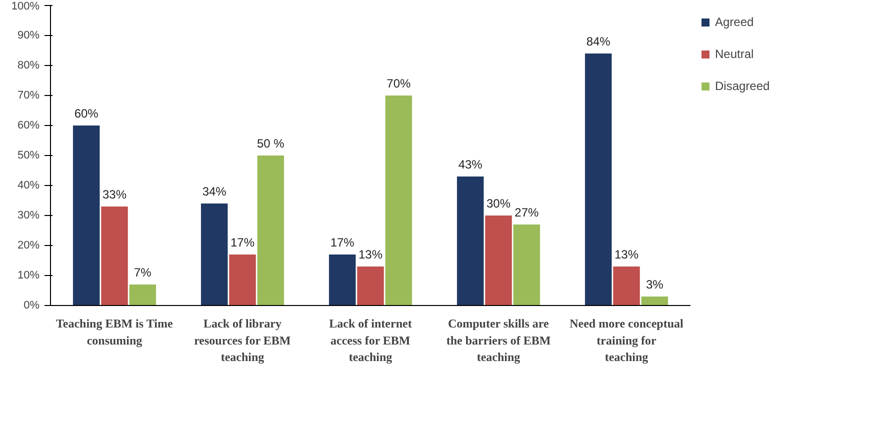 The height and width of the screenshot is (437, 877). I want to click on data-label: 7%, so click(143, 273).